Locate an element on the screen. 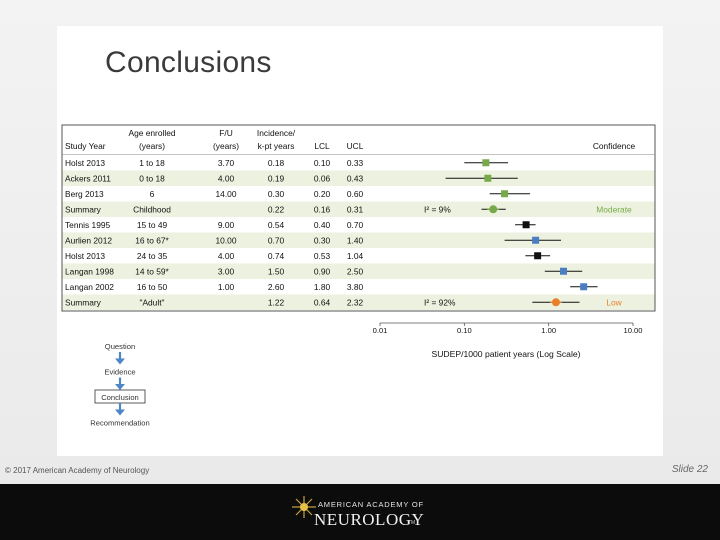  table-cell: 2.32 is located at coordinates (355, 302).